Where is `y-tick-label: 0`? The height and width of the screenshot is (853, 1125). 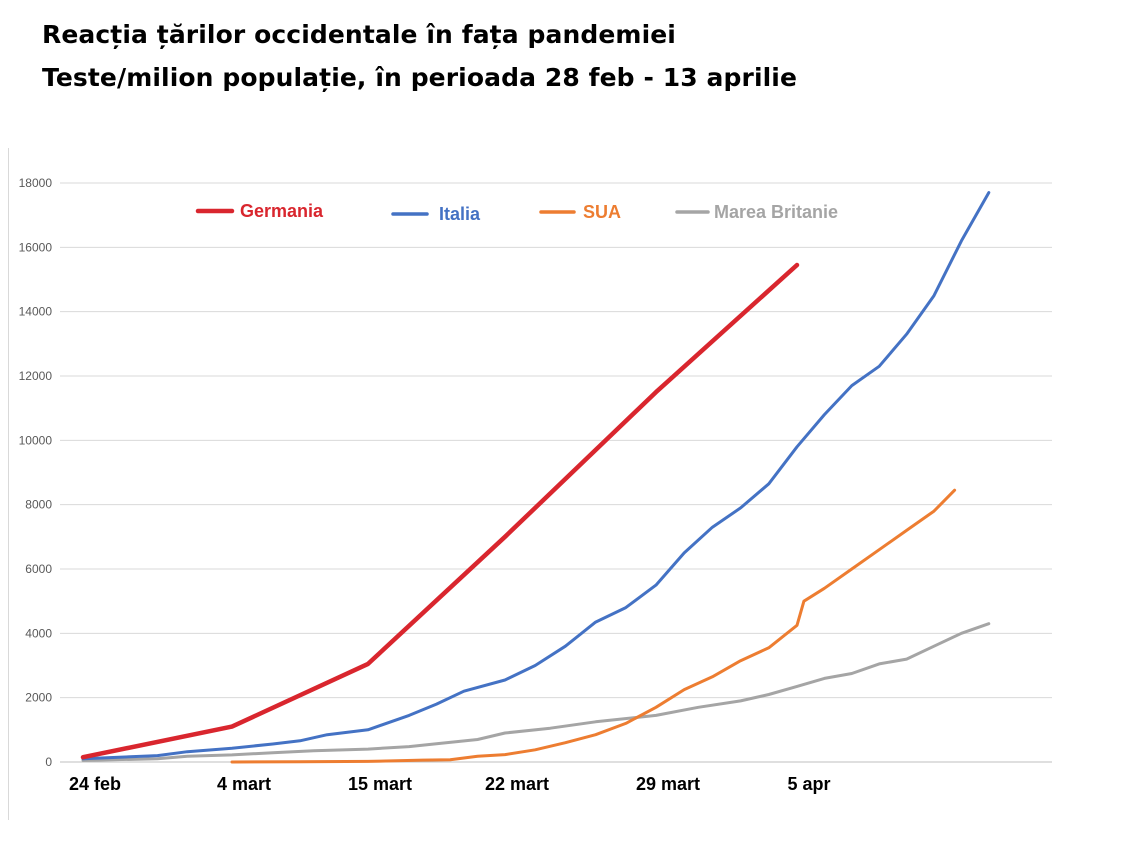
y-tick-label: 0 is located at coordinates (48, 762).